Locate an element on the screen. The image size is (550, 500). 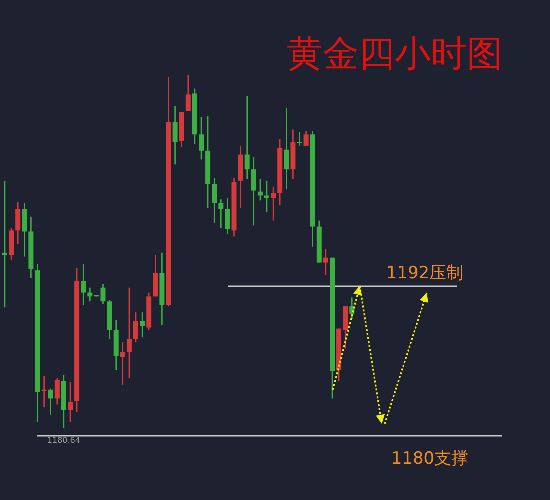
ref-line-label: 1192压制 is located at coordinates (425, 273).